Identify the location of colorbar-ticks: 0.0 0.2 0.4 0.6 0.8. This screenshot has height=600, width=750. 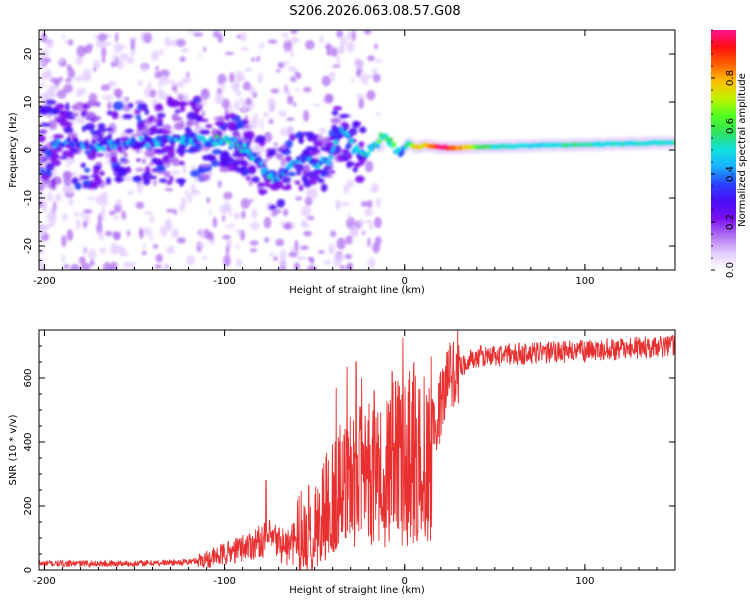
(723, 153).